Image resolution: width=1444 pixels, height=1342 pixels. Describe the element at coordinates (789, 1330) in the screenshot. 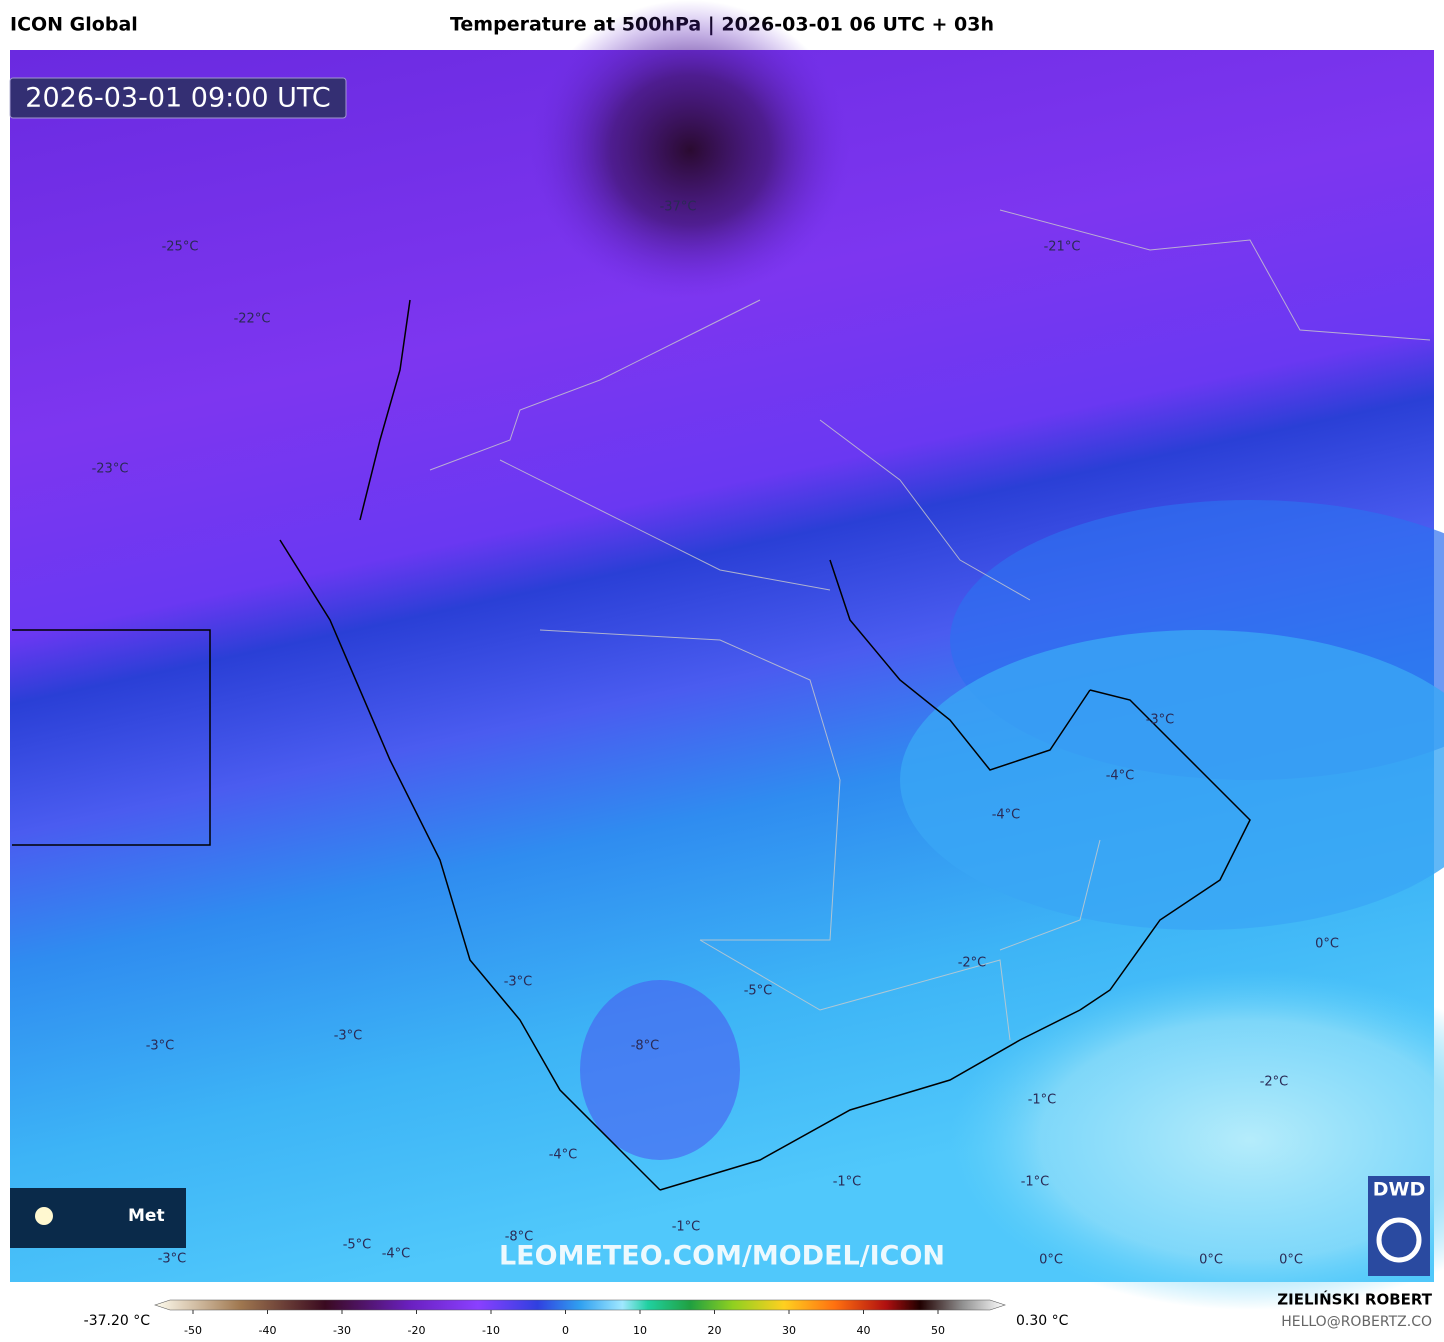

I see `colorbar-tick-label: 30` at that location.